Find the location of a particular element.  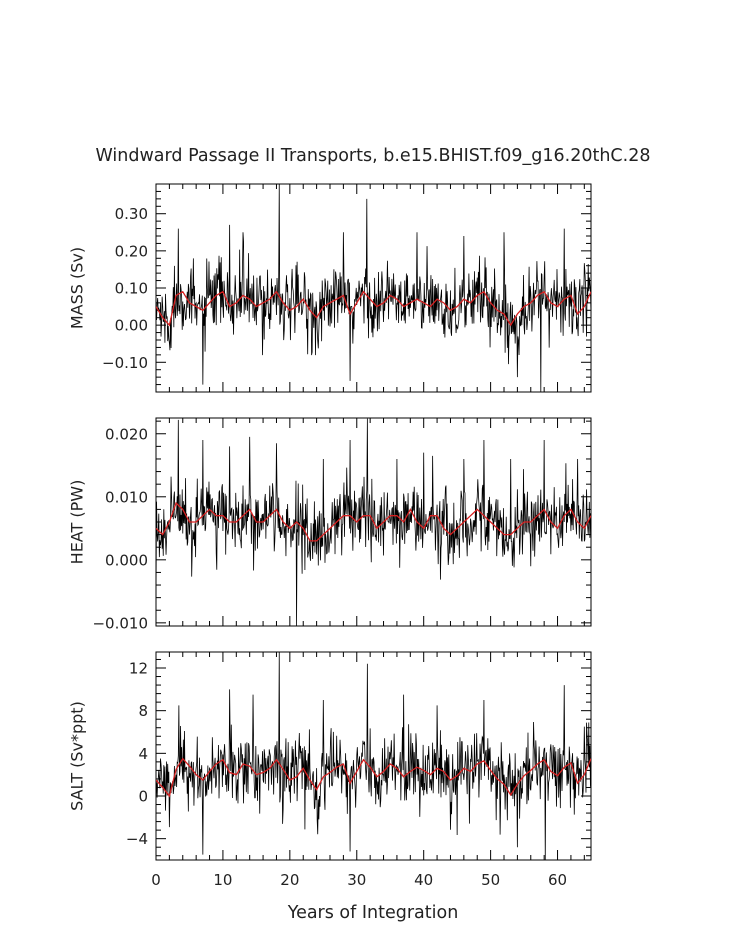

heat-ytick-label: −0.010 is located at coordinates (120, 623).